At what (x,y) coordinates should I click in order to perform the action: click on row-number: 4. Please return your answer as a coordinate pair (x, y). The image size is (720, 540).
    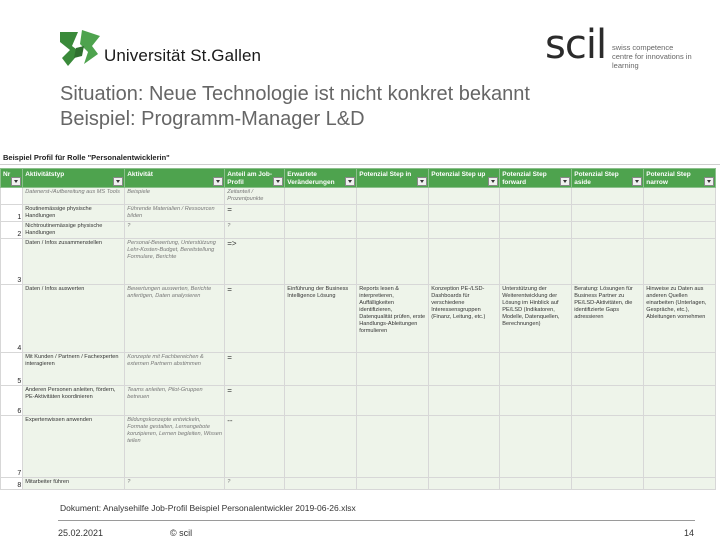
    Looking at the image, I should click on (12, 318).